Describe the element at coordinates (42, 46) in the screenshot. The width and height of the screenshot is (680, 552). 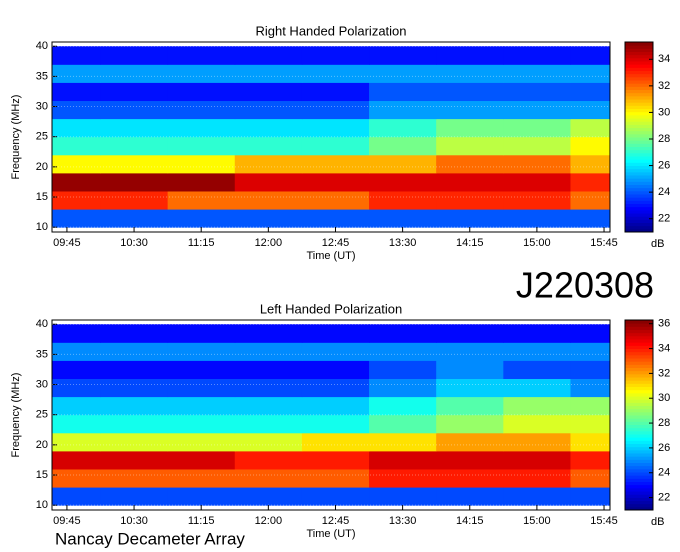
I see `y-tick-label: 40` at that location.